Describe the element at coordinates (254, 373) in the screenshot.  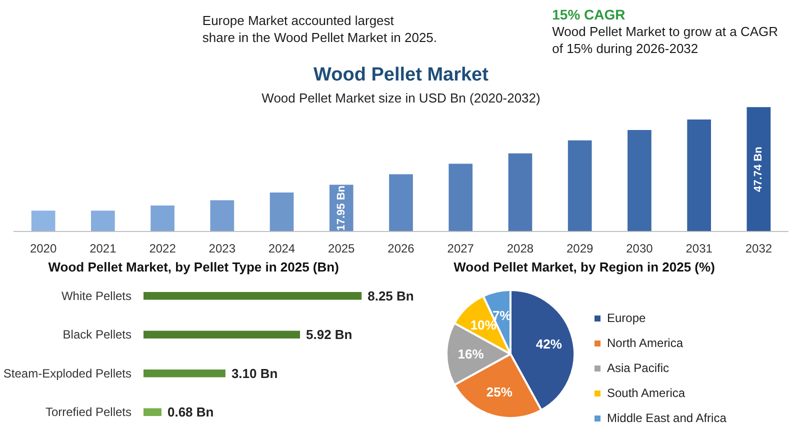
I see `data-label: 3.10 Bn` at that location.